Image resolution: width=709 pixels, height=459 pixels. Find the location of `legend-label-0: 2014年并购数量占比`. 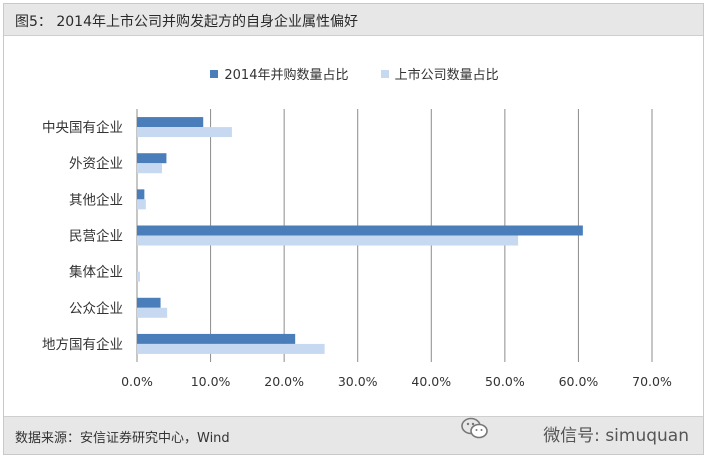

legend-label-0: 2014年并购数量占比 is located at coordinates (286, 75).